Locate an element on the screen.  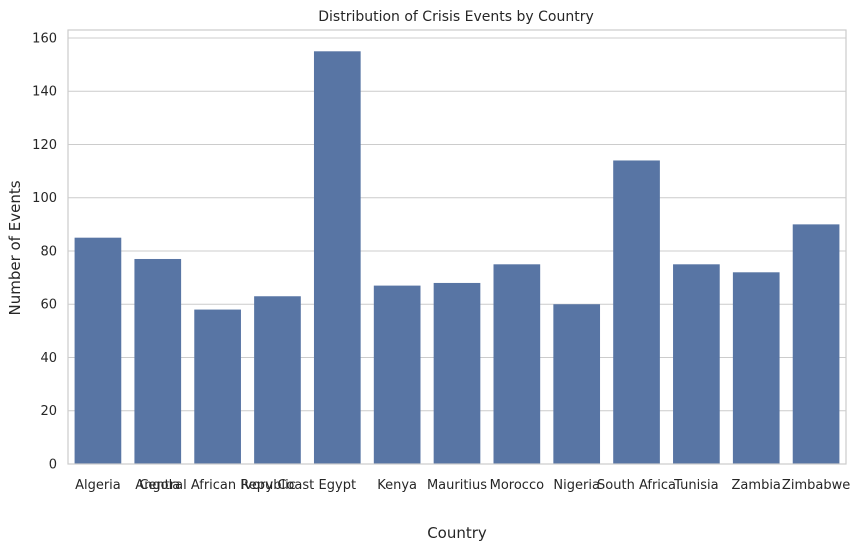
x-tick-label: South Africa is located at coordinates (636, 485).